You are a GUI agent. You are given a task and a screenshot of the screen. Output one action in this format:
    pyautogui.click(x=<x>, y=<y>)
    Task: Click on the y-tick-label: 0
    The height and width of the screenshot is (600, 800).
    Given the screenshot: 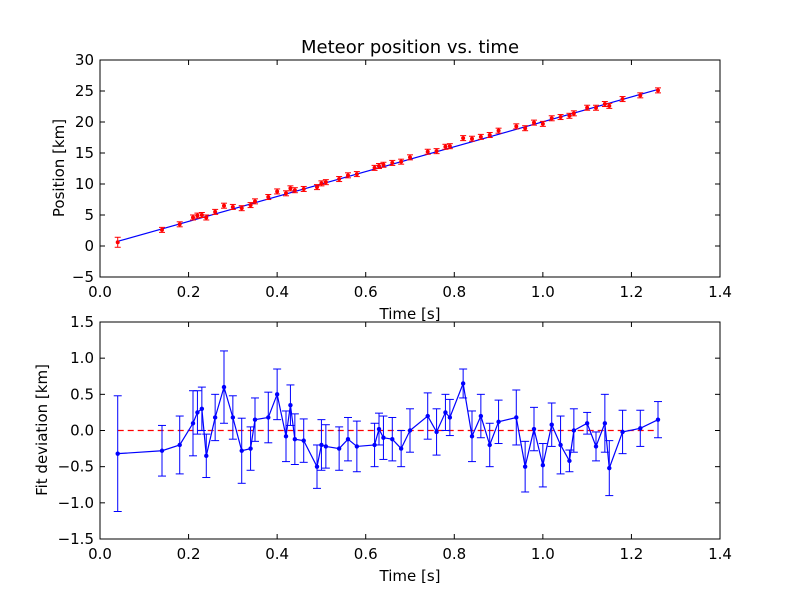 What is the action you would take?
    pyautogui.click(x=89, y=246)
    